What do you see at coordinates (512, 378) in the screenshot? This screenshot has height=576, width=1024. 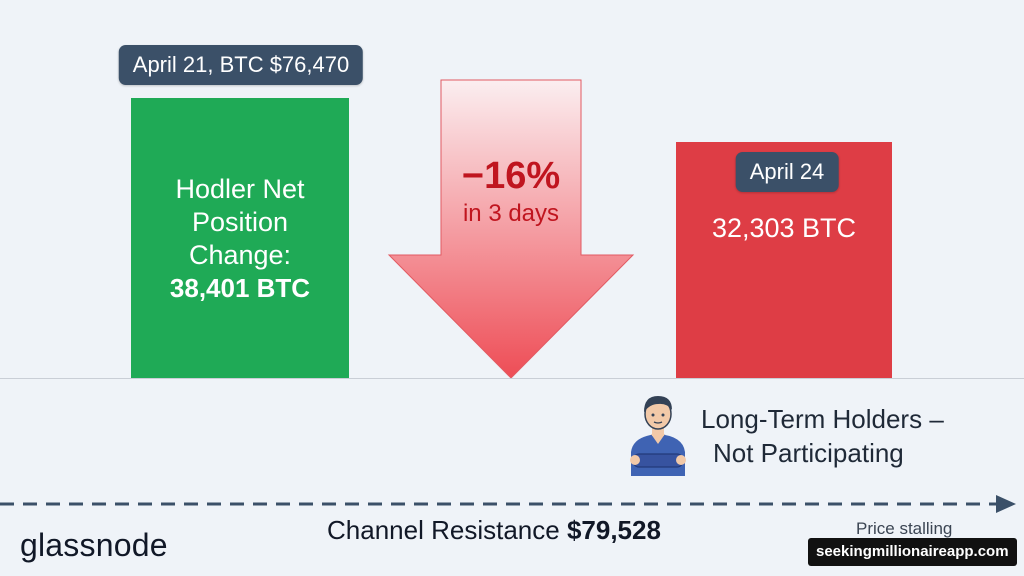 I see `chart-baseline` at bounding box center [512, 378].